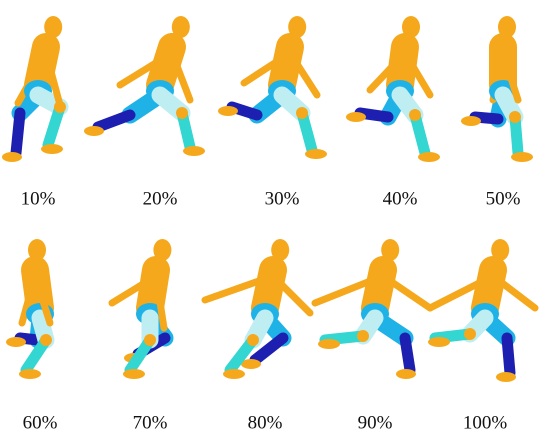  Describe the element at coordinates (150, 422) in the screenshot. I see `frame-label: 70%` at that location.